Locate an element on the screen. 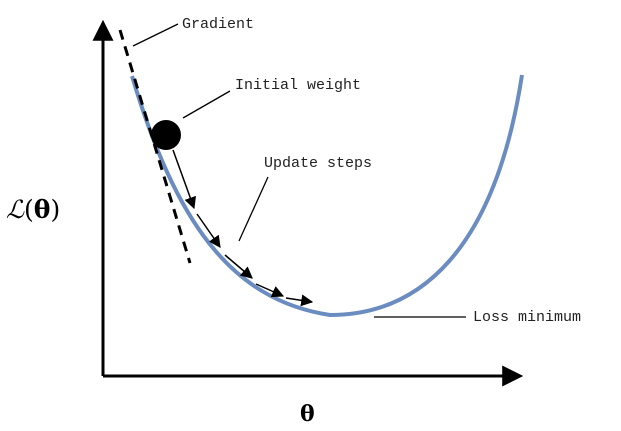  y-axis-label-script: ℒ is located at coordinates (15, 209).